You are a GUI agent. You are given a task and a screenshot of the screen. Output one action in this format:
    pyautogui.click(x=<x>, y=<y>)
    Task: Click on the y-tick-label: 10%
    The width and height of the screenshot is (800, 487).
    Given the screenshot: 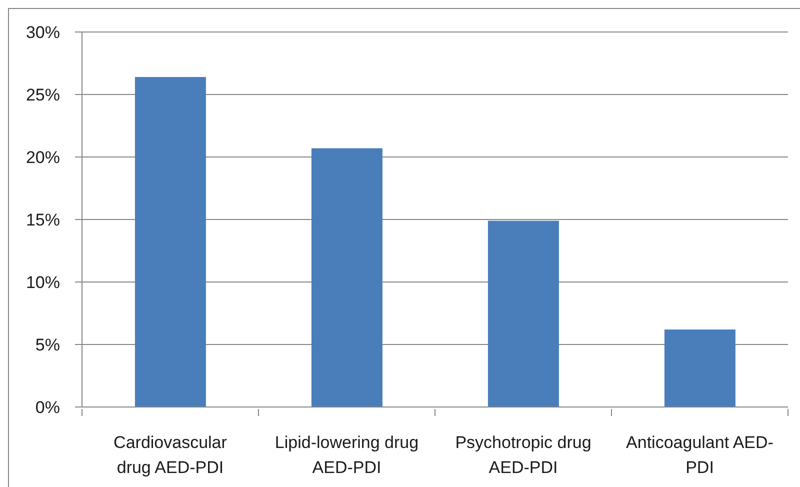 What is the action you would take?
    pyautogui.click(x=43, y=282)
    